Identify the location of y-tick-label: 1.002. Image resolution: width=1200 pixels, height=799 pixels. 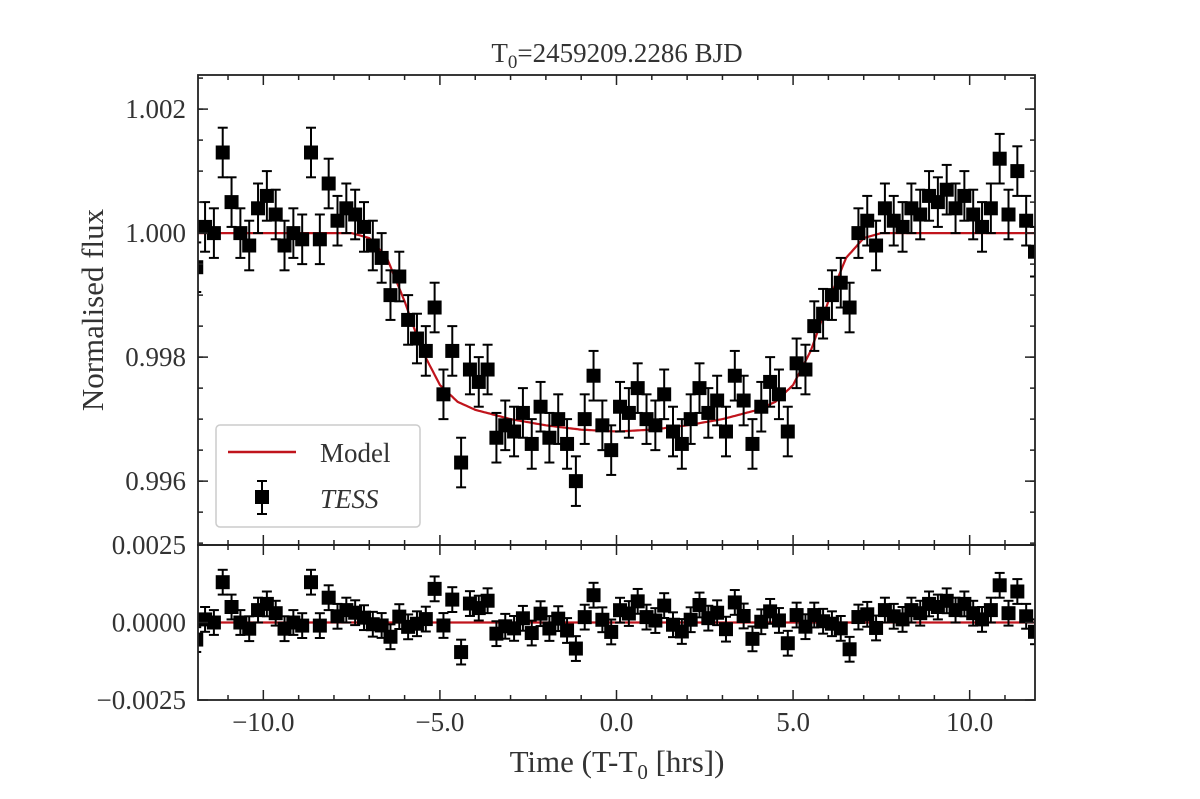
(155, 109).